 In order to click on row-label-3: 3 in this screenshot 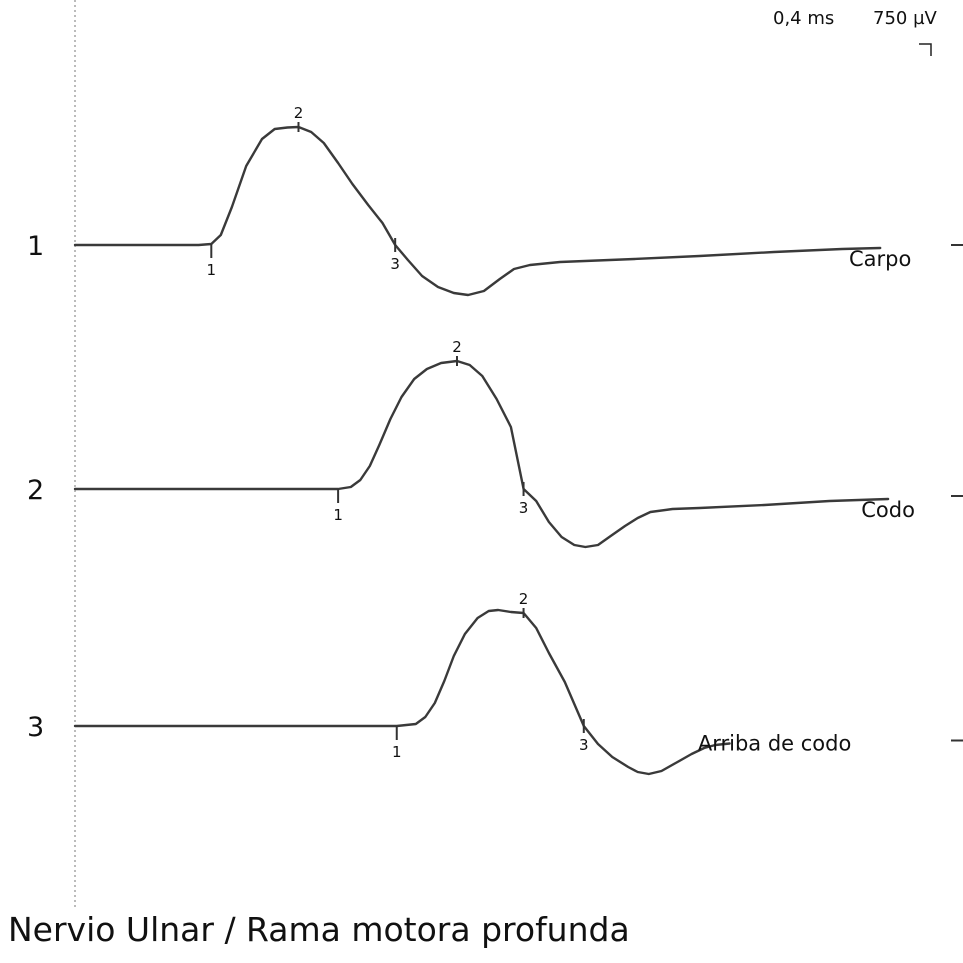, I will do `click(35, 727)`.